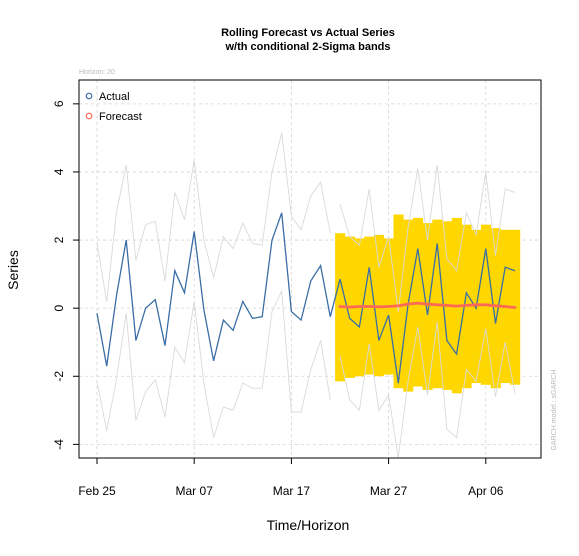  Describe the element at coordinates (59, 103) in the screenshot. I see `y-tick-label: 6` at that location.